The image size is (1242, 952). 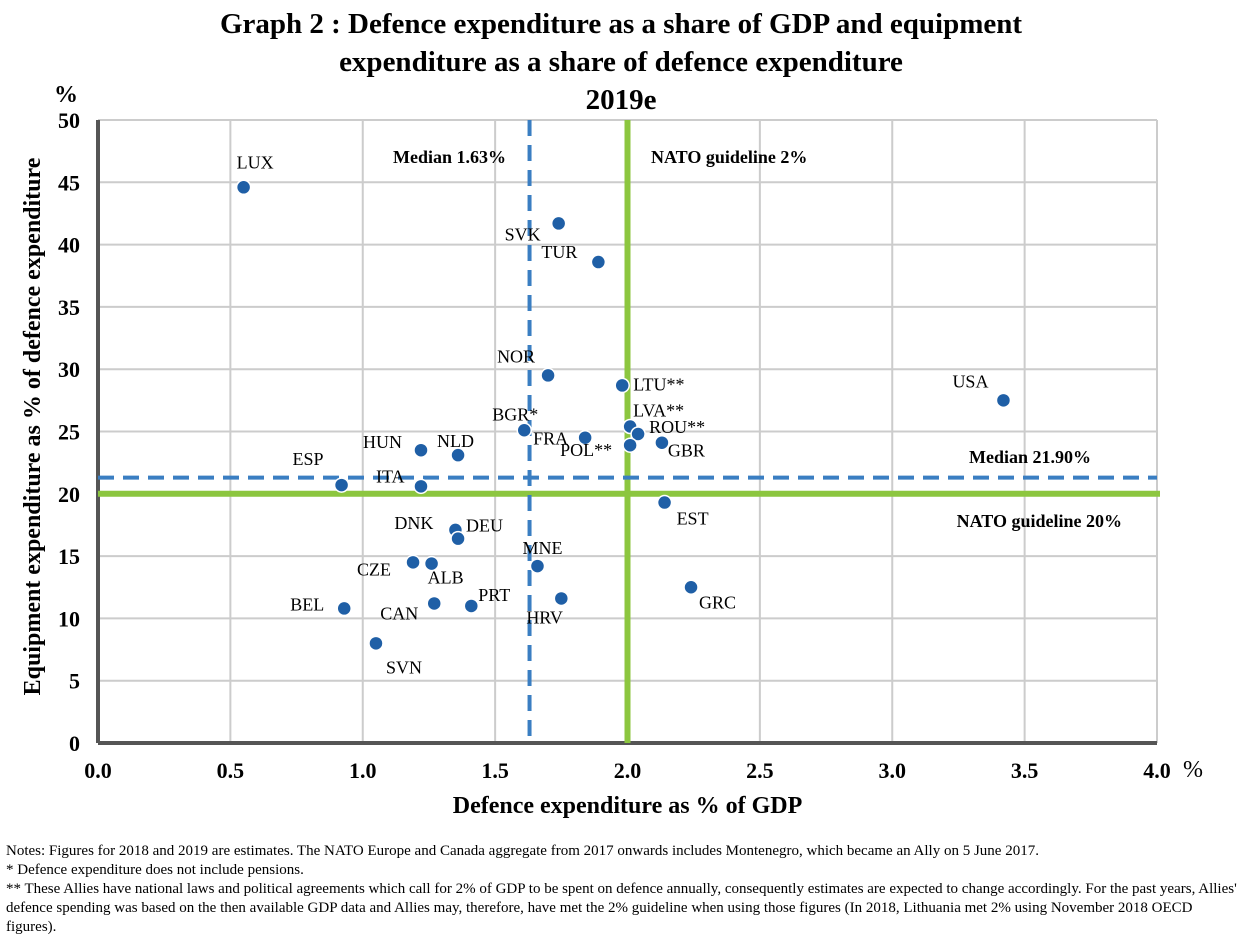 I want to click on point-label-est: EST, so click(x=693, y=519).